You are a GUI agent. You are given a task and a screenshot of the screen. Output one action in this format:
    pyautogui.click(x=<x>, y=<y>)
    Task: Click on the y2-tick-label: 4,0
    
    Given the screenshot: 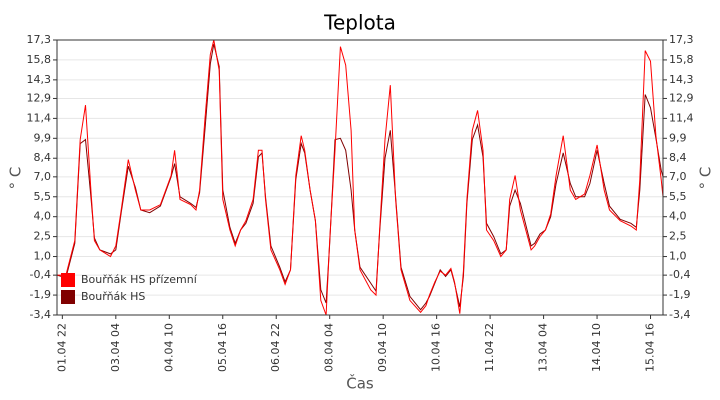 What is the action you would take?
    pyautogui.click(x=678, y=216)
    